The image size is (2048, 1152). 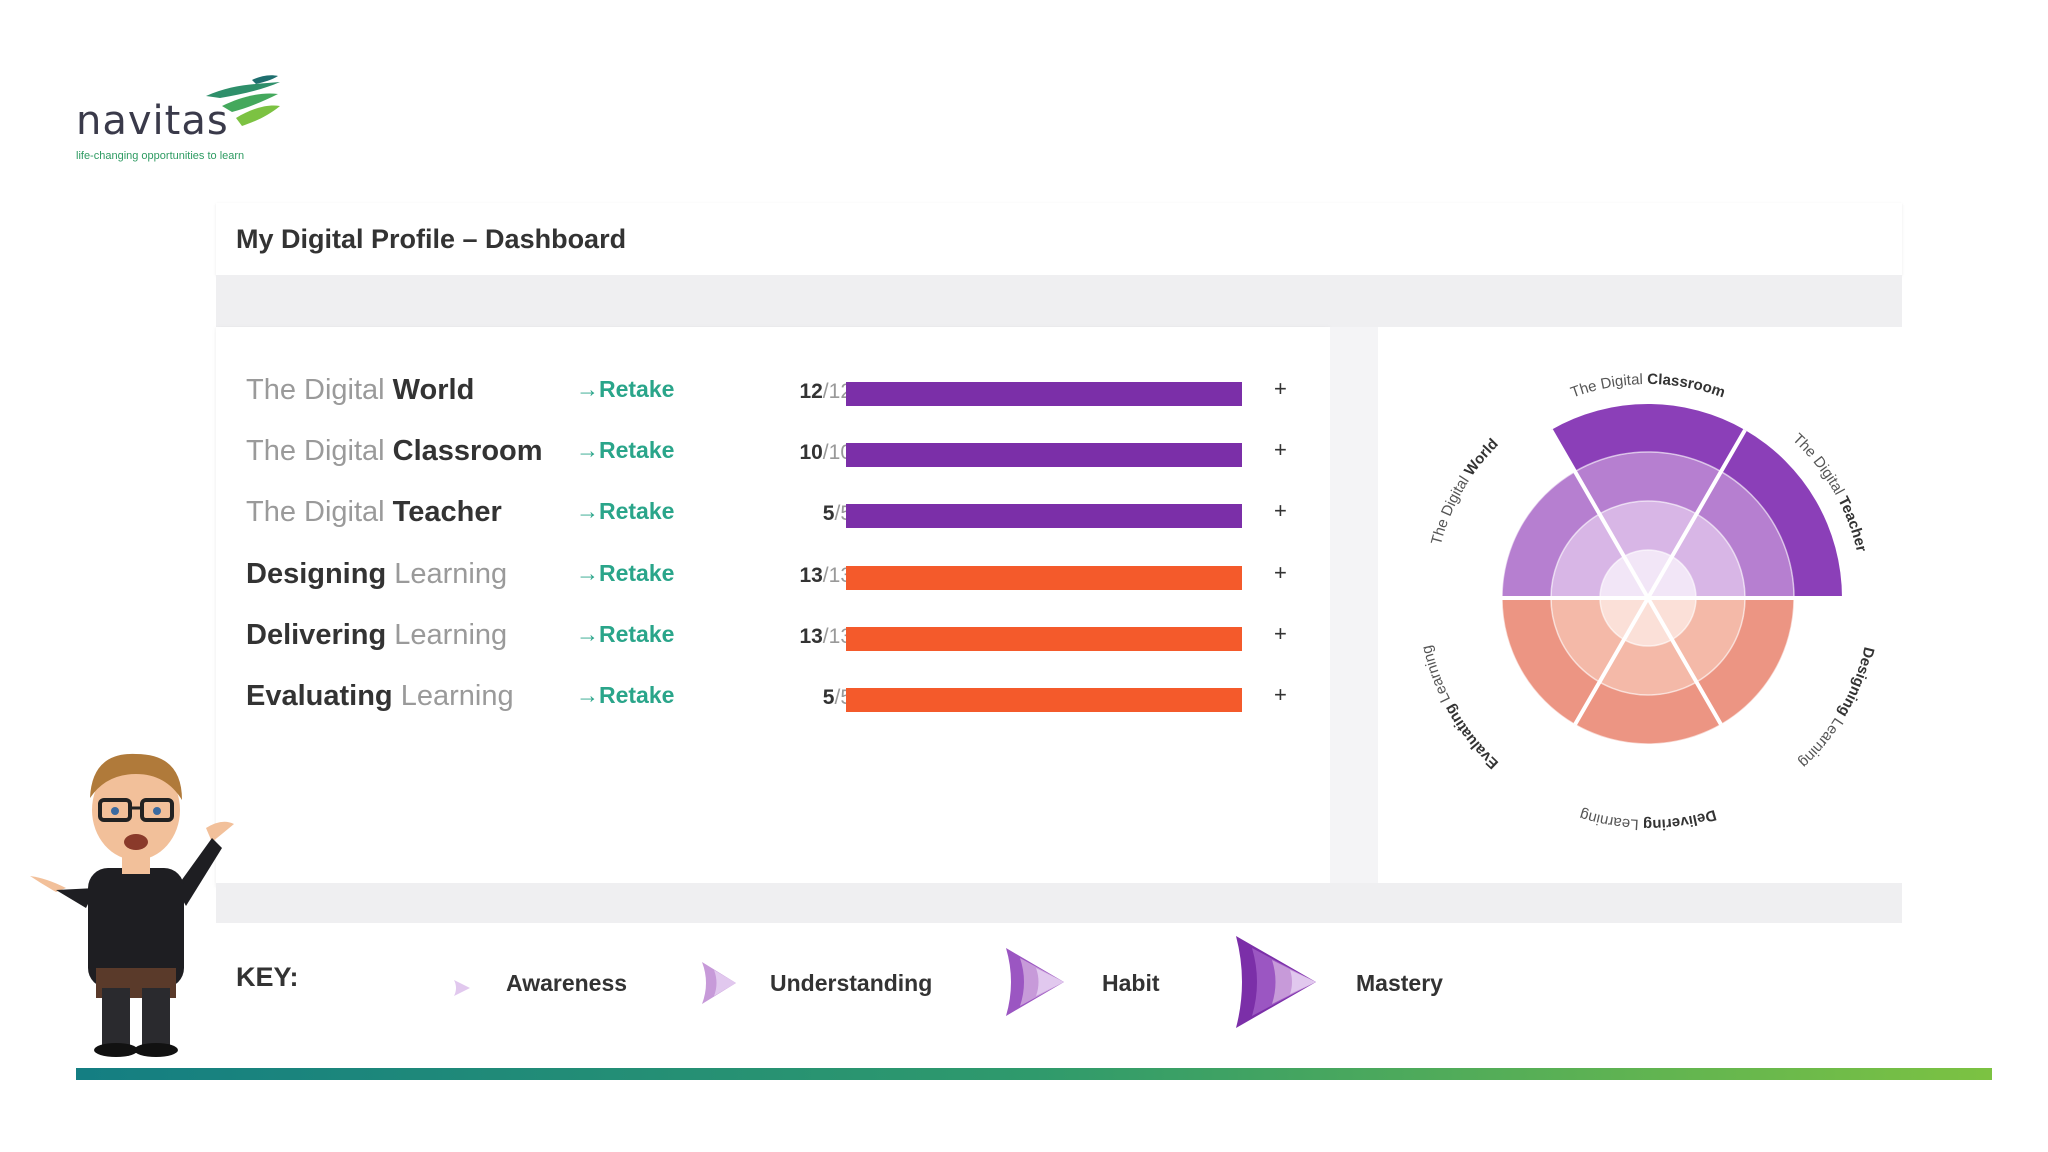 I want to click on wheel-label-light: The Digital, so click(x=1607, y=386).